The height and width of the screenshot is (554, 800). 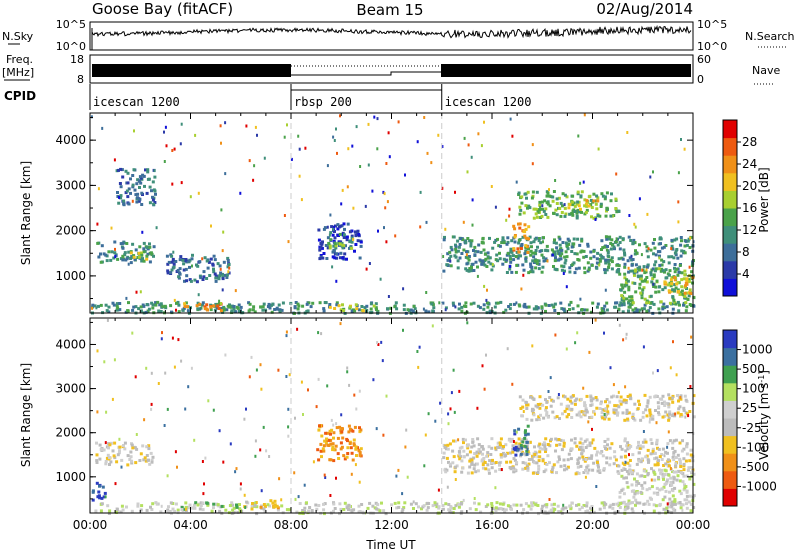 I want to click on colorbar-tick-label: 20, so click(x=749, y=186).